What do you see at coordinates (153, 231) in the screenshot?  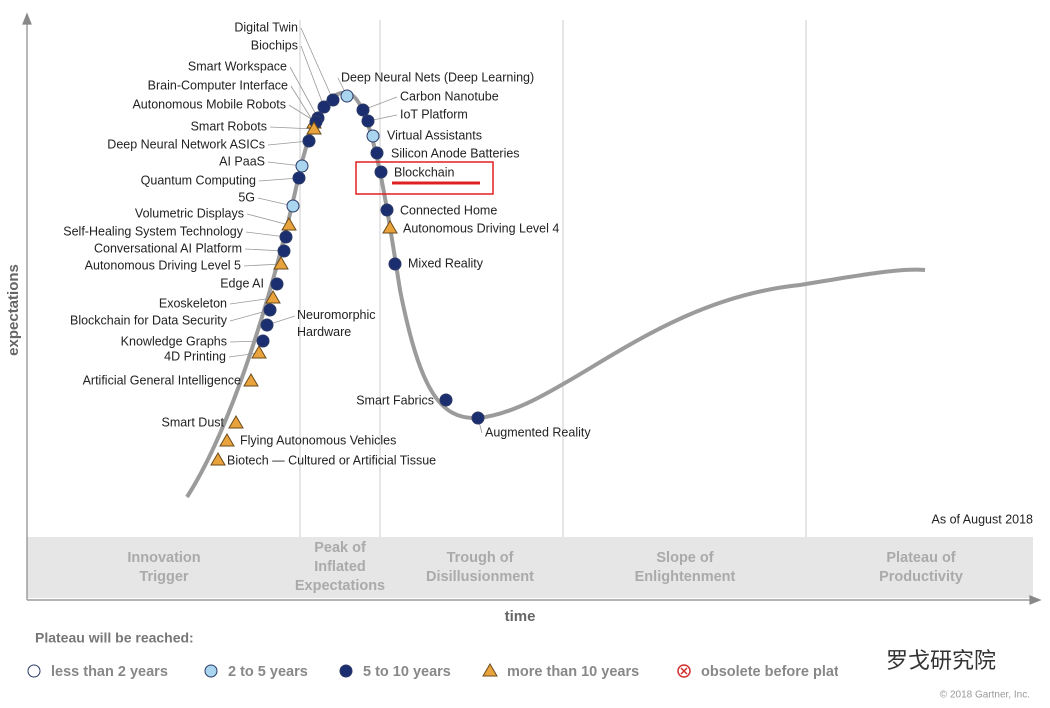 I see `item-label: Self-Healing System Technology` at bounding box center [153, 231].